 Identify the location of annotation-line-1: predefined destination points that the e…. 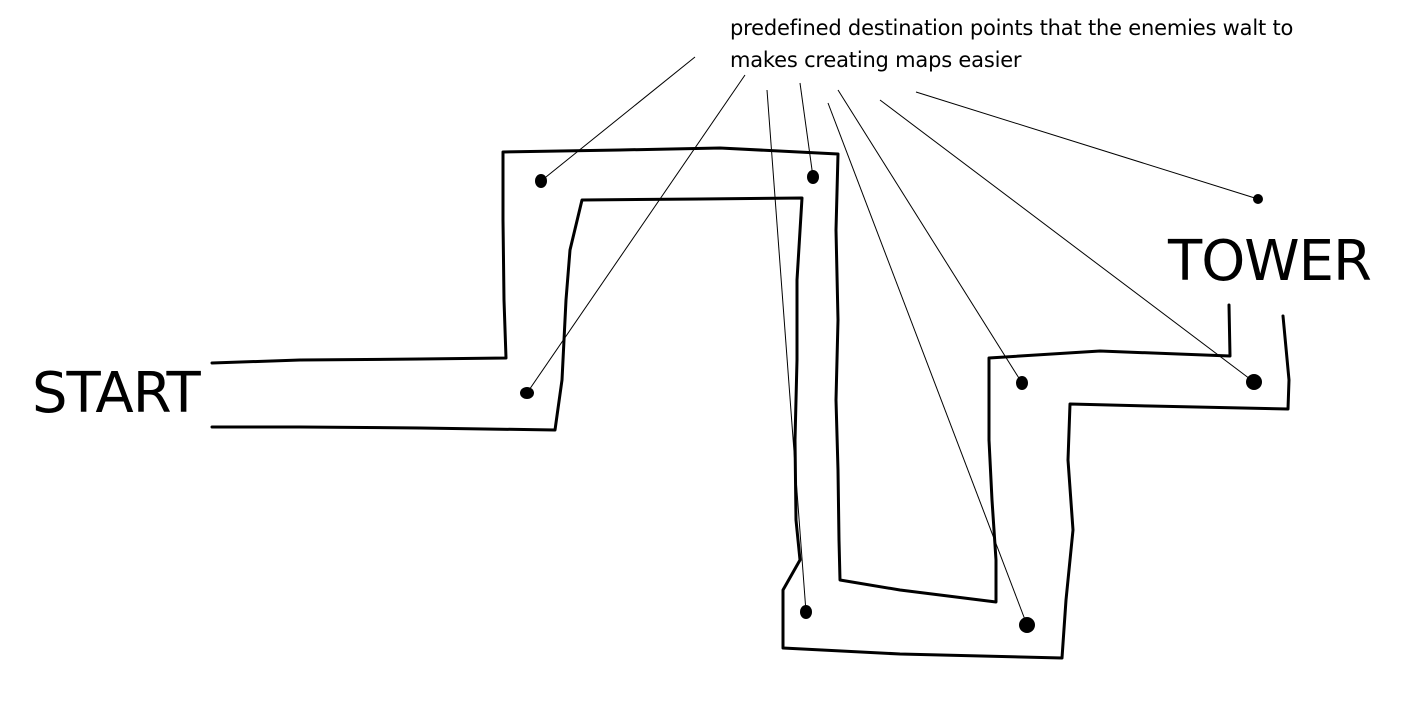
(1012, 28).